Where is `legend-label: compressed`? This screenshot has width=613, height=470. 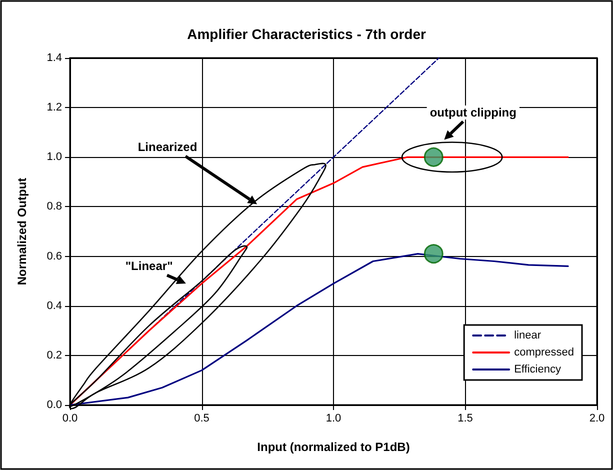
legend-label: compressed is located at coordinates (544, 352).